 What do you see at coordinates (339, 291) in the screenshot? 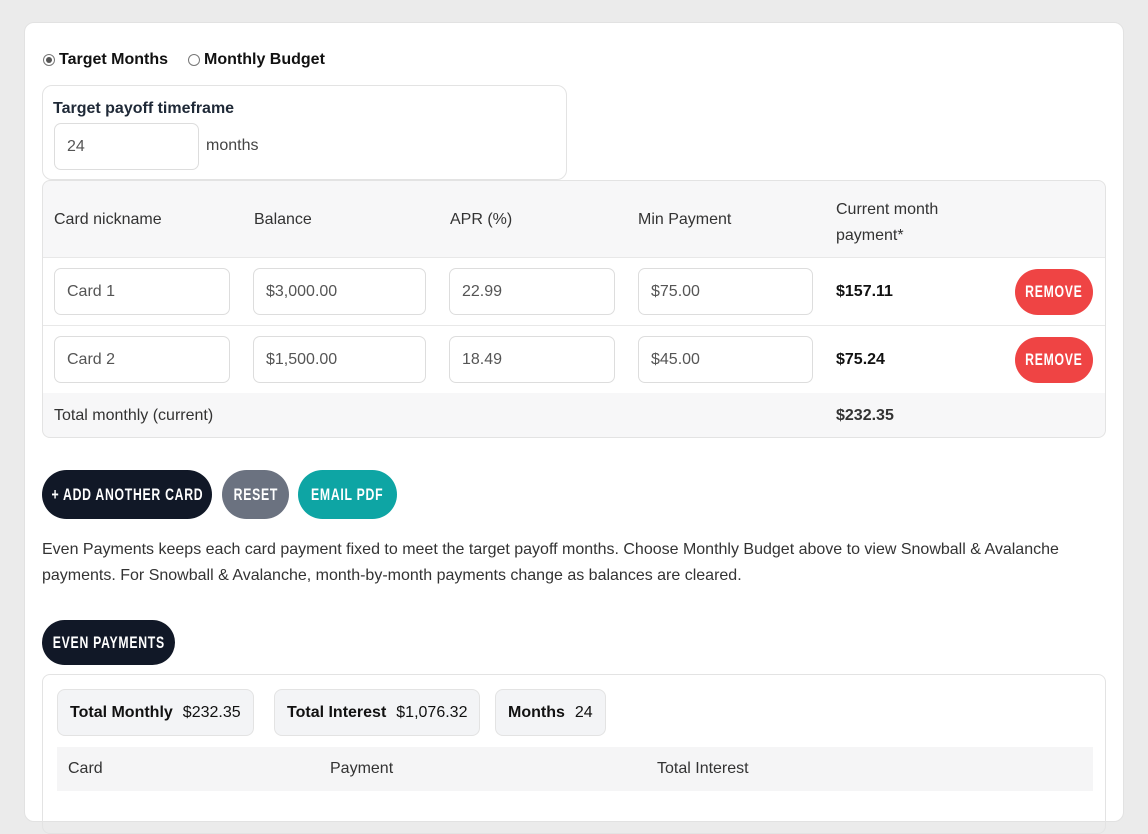
I see `balance-input: $3,000.00` at bounding box center [339, 291].